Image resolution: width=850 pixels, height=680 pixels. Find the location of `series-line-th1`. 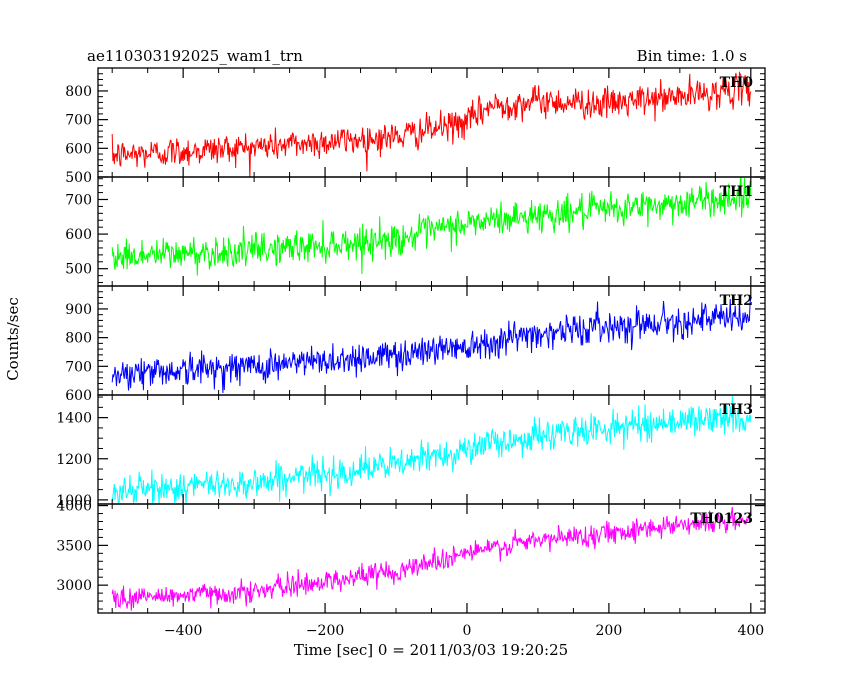

series-line-th1 is located at coordinates (431, 226).